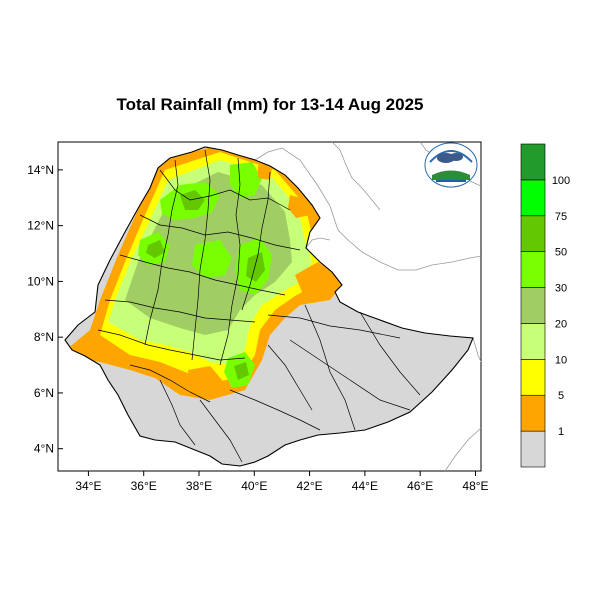 This screenshot has height=600, width=600. What do you see at coordinates (561, 360) in the screenshot?
I see `colorbar-label: 10` at bounding box center [561, 360].